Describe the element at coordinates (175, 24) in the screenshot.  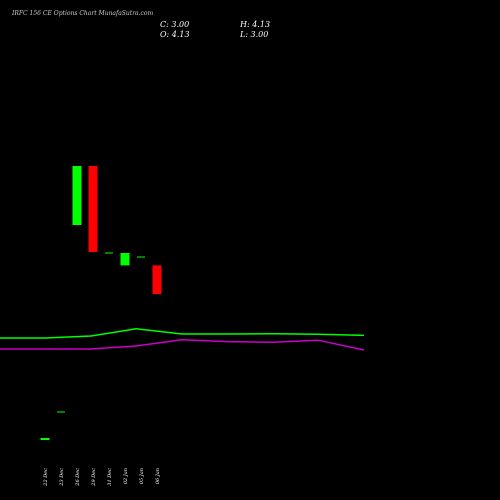
I see `close-value: C: 3.00` at that location.